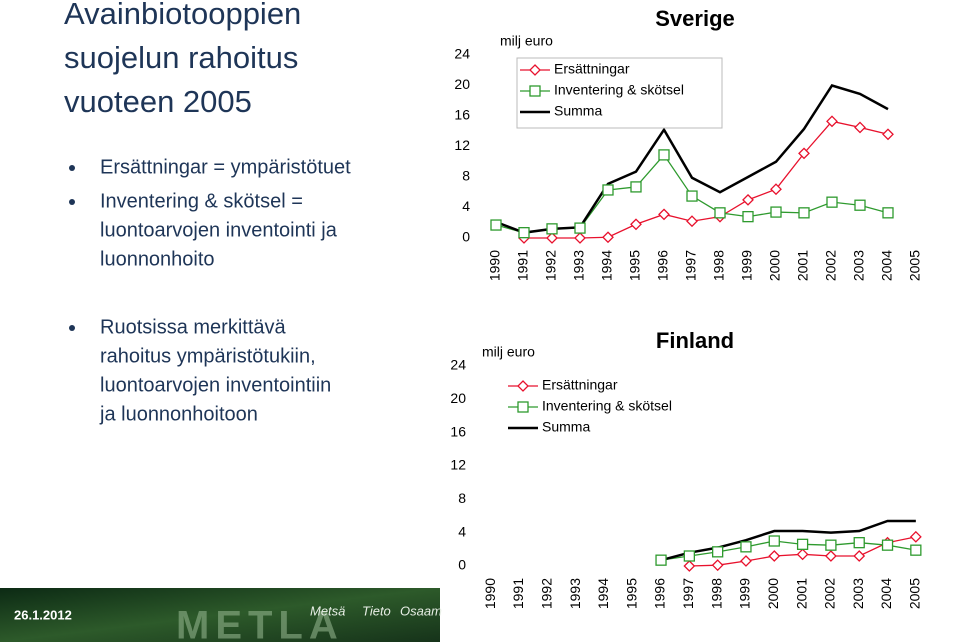 The image size is (959, 642). What do you see at coordinates (578, 111) in the screenshot?
I see `legend-label: Summa` at bounding box center [578, 111].